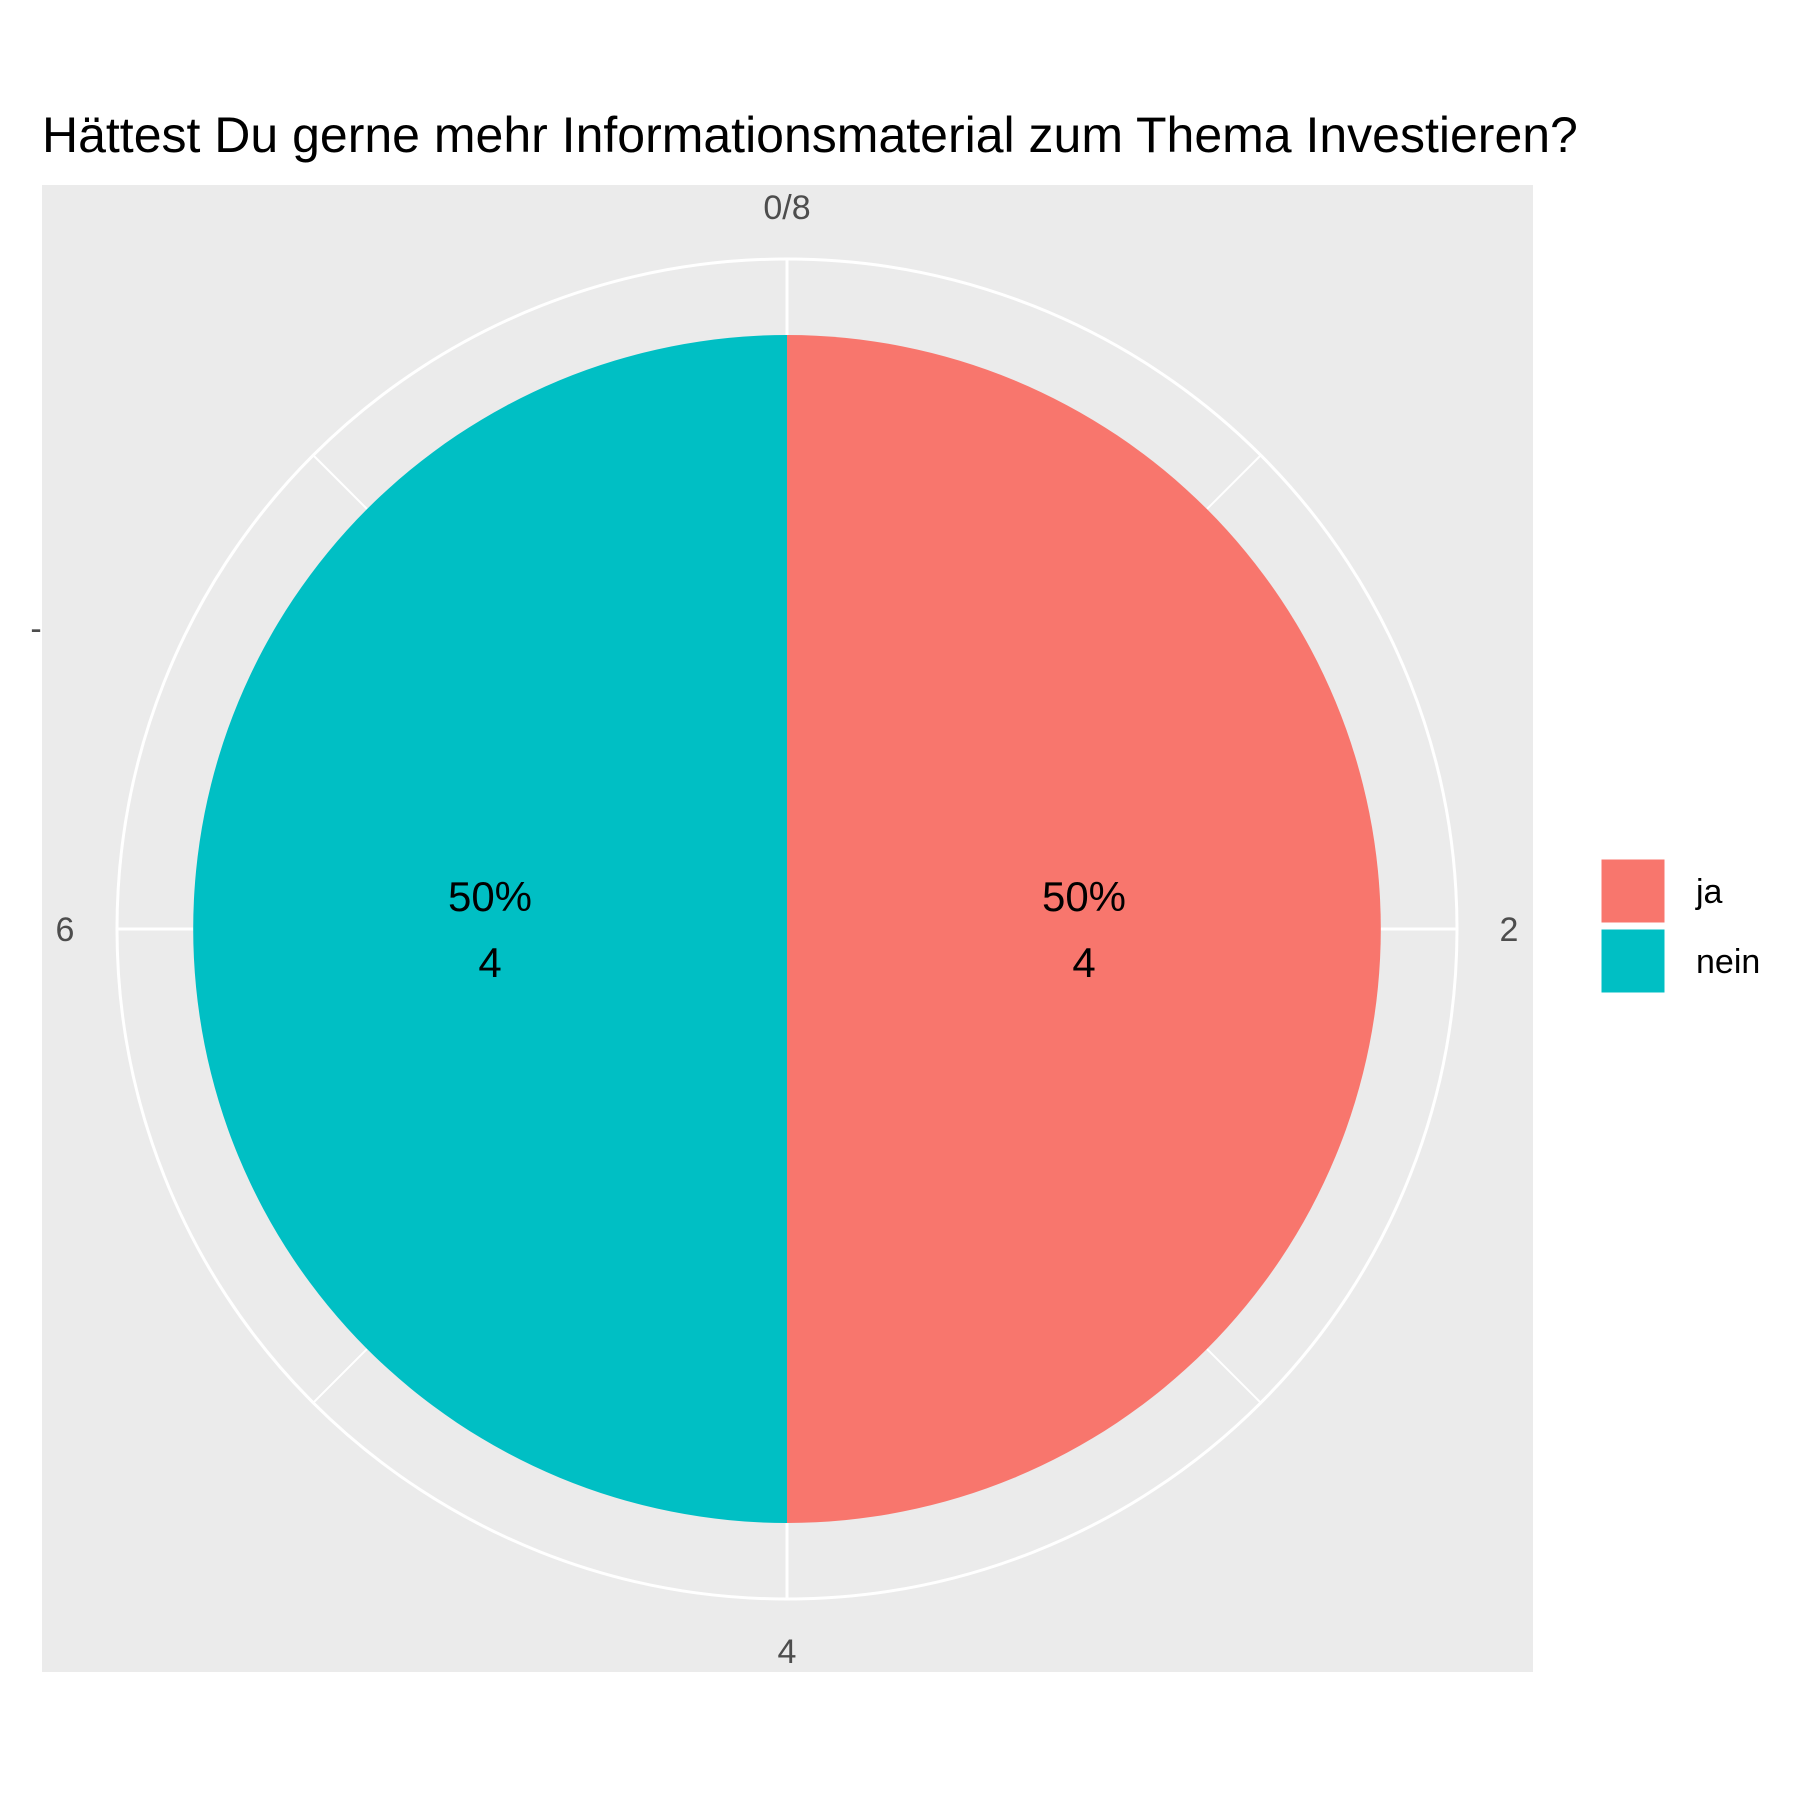 This screenshot has height=1805, width=1800. I want to click on theta-tick-label: 2, so click(1509, 930).